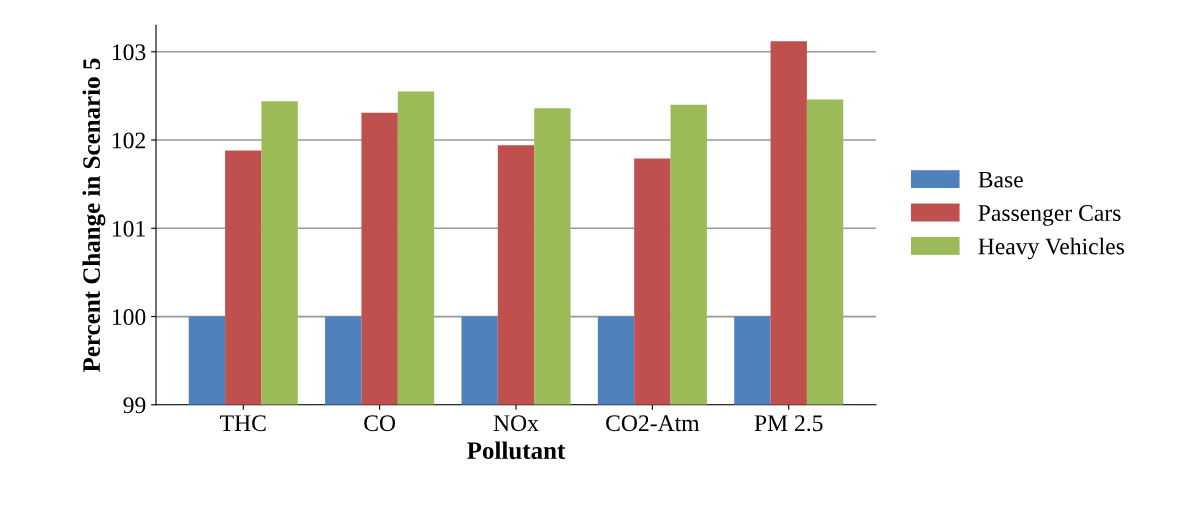 The height and width of the screenshot is (506, 1200). What do you see at coordinates (788, 423) in the screenshot?
I see `x-tick-label: PM 2.5` at bounding box center [788, 423].